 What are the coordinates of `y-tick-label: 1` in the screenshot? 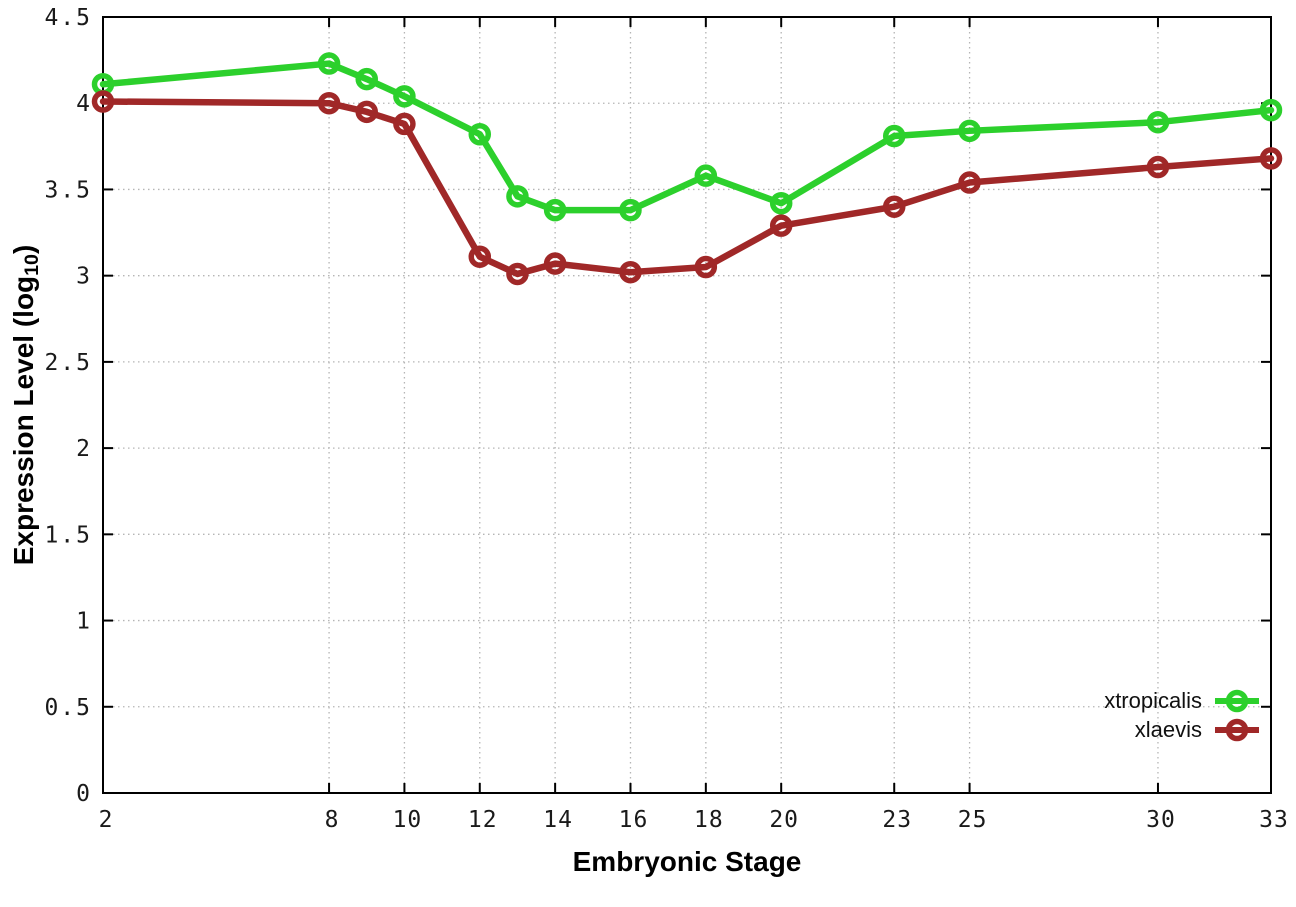 It's located at (84, 622).